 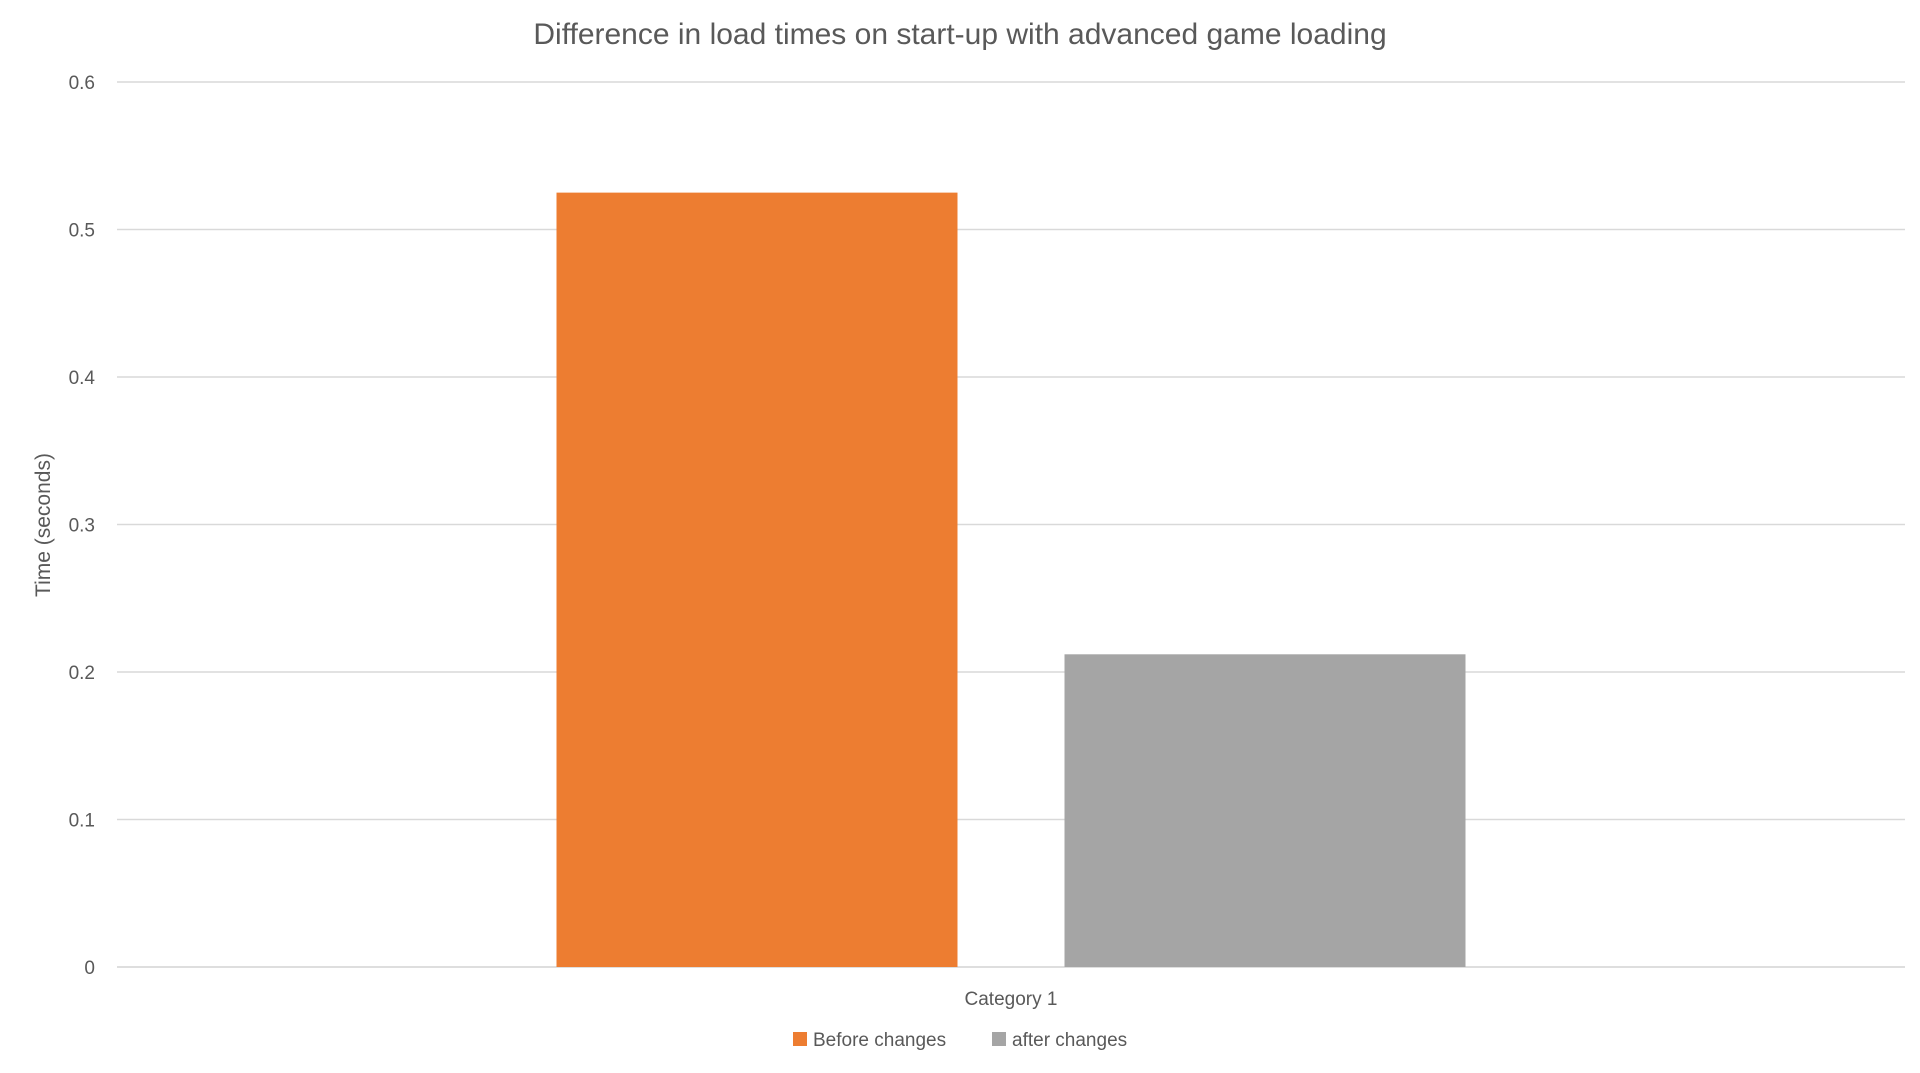 I want to click on legend-label: after changes, so click(x=1069, y=1040).